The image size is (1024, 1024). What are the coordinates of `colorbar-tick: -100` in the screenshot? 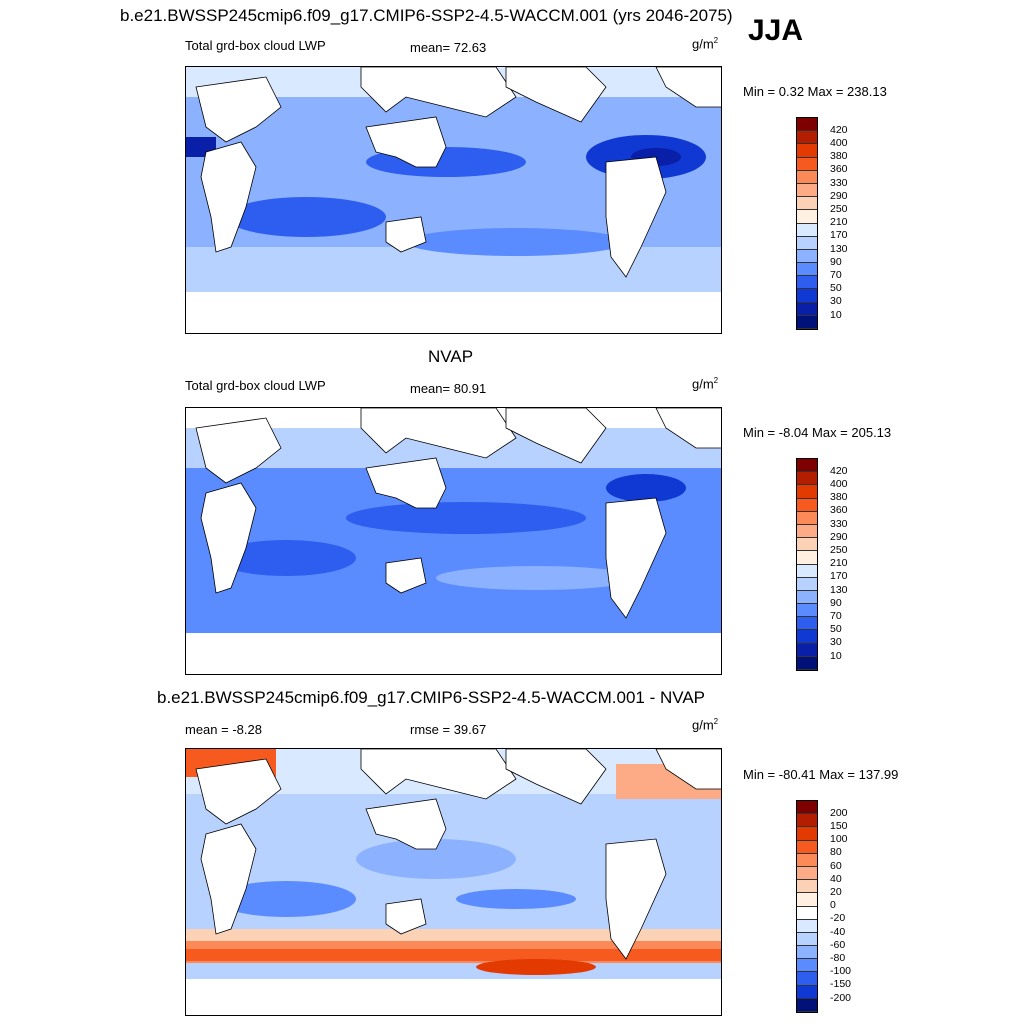 It's located at (841, 971).